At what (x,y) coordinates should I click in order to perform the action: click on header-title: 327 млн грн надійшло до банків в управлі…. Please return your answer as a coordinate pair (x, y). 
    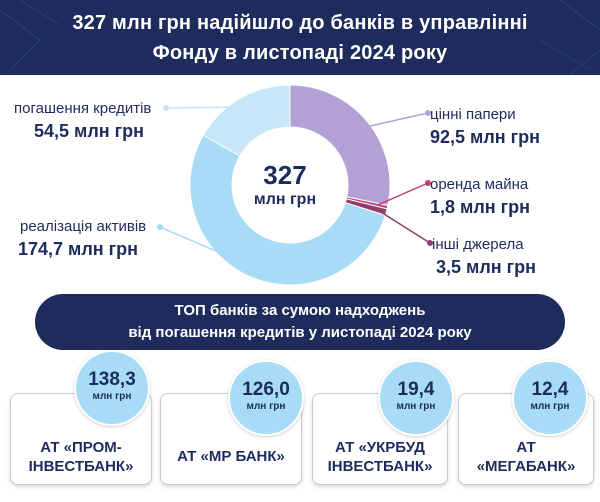
    Looking at the image, I should click on (300, 37).